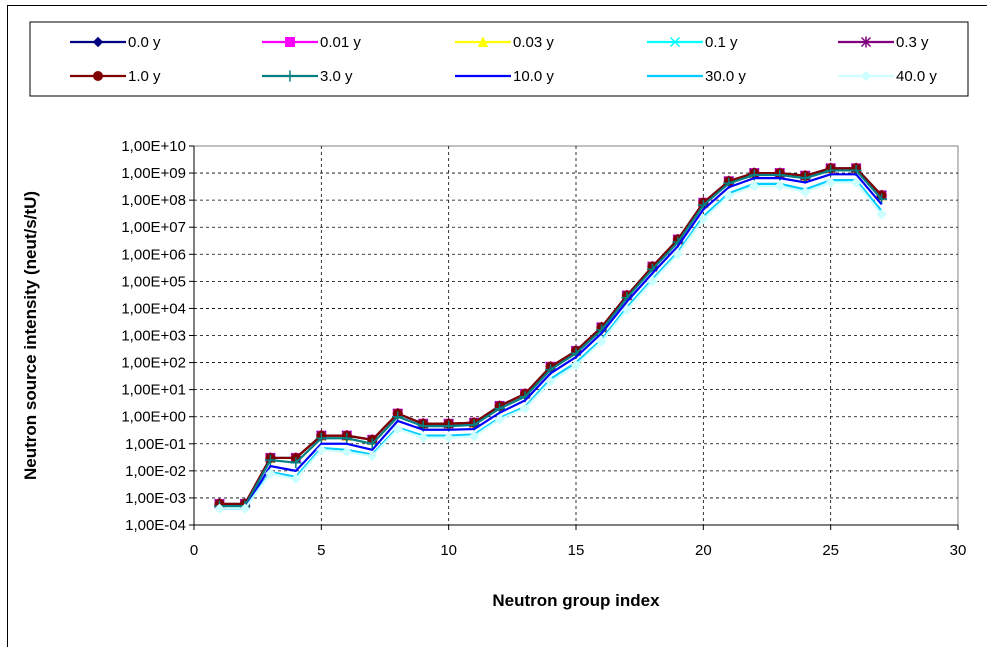 This screenshot has width=989, height=649. Describe the element at coordinates (153, 390) in the screenshot. I see `y-tick-label: 1,00E+01` at that location.